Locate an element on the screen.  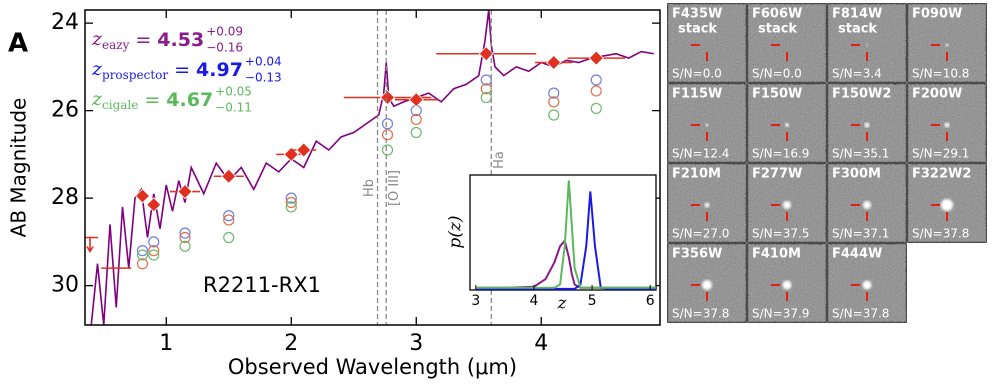
stamp: F410M S/N=37.9 is located at coordinates (787, 283).